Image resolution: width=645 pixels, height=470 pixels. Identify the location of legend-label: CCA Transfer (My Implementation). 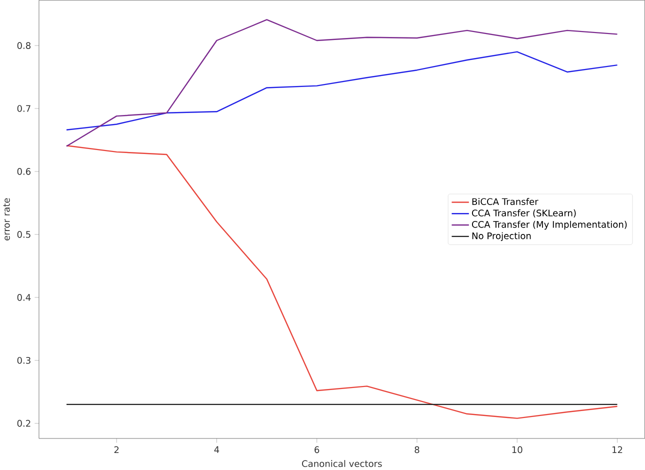
(549, 225).